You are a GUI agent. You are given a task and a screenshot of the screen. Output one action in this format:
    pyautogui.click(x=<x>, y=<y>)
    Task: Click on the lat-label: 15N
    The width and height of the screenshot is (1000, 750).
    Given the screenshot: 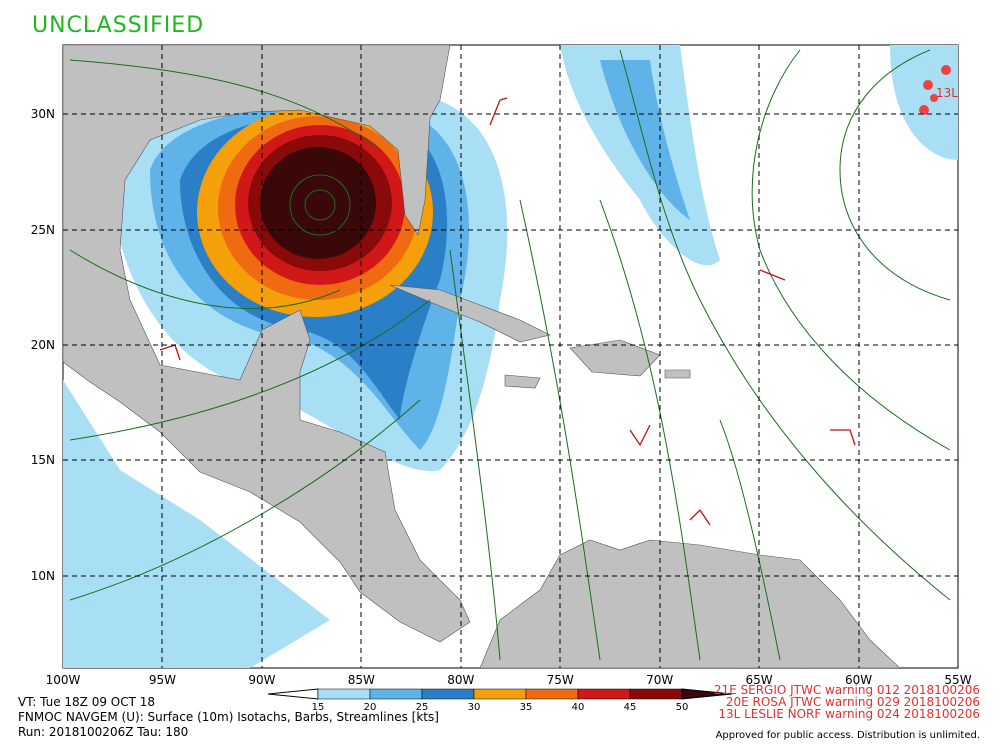 What is the action you would take?
    pyautogui.click(x=43, y=460)
    